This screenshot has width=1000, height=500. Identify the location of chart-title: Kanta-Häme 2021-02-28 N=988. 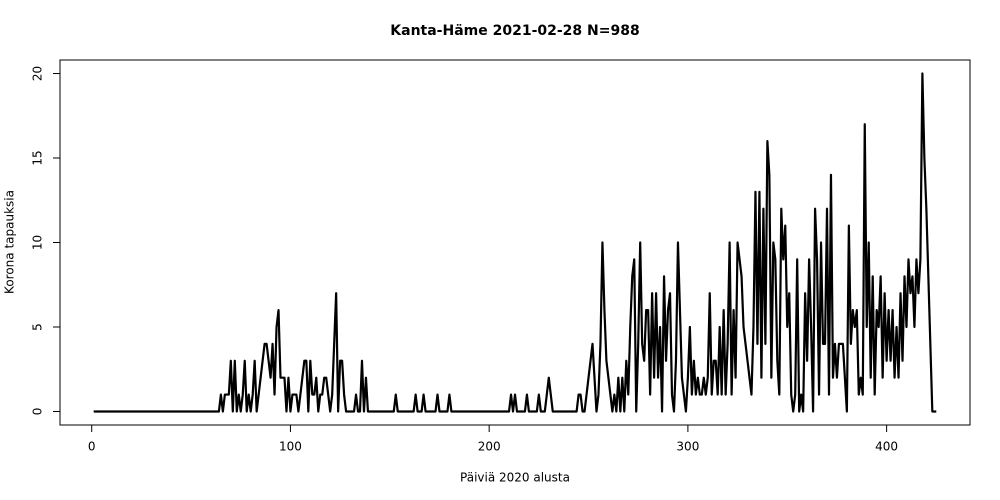
(514, 31).